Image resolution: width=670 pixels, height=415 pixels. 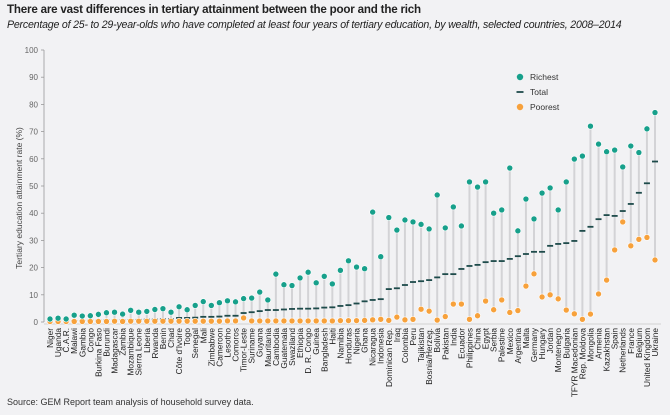 I want to click on x-category-label: Mexico, so click(x=510, y=341).